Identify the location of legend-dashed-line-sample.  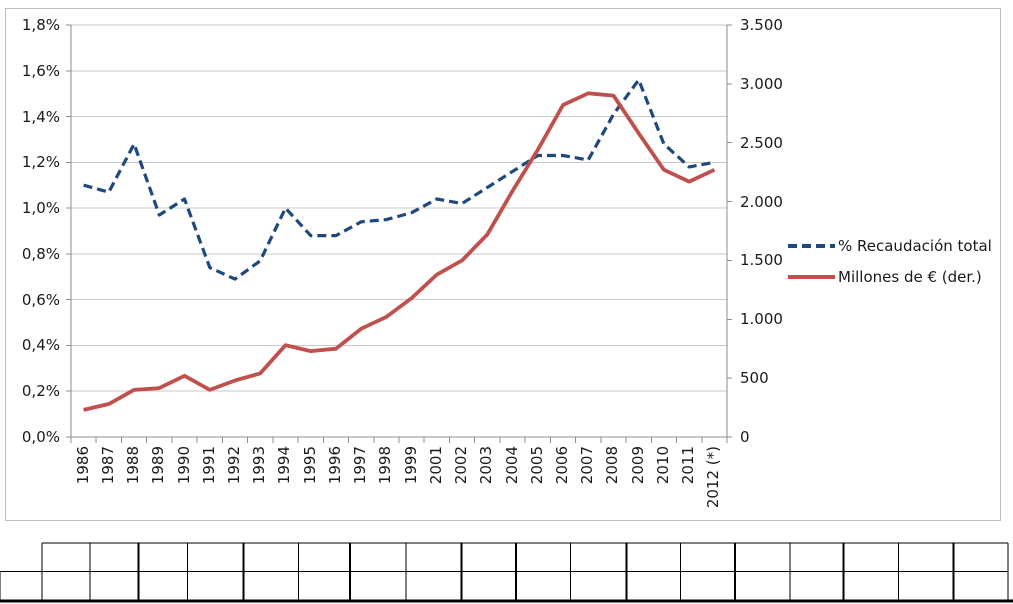
(811, 246).